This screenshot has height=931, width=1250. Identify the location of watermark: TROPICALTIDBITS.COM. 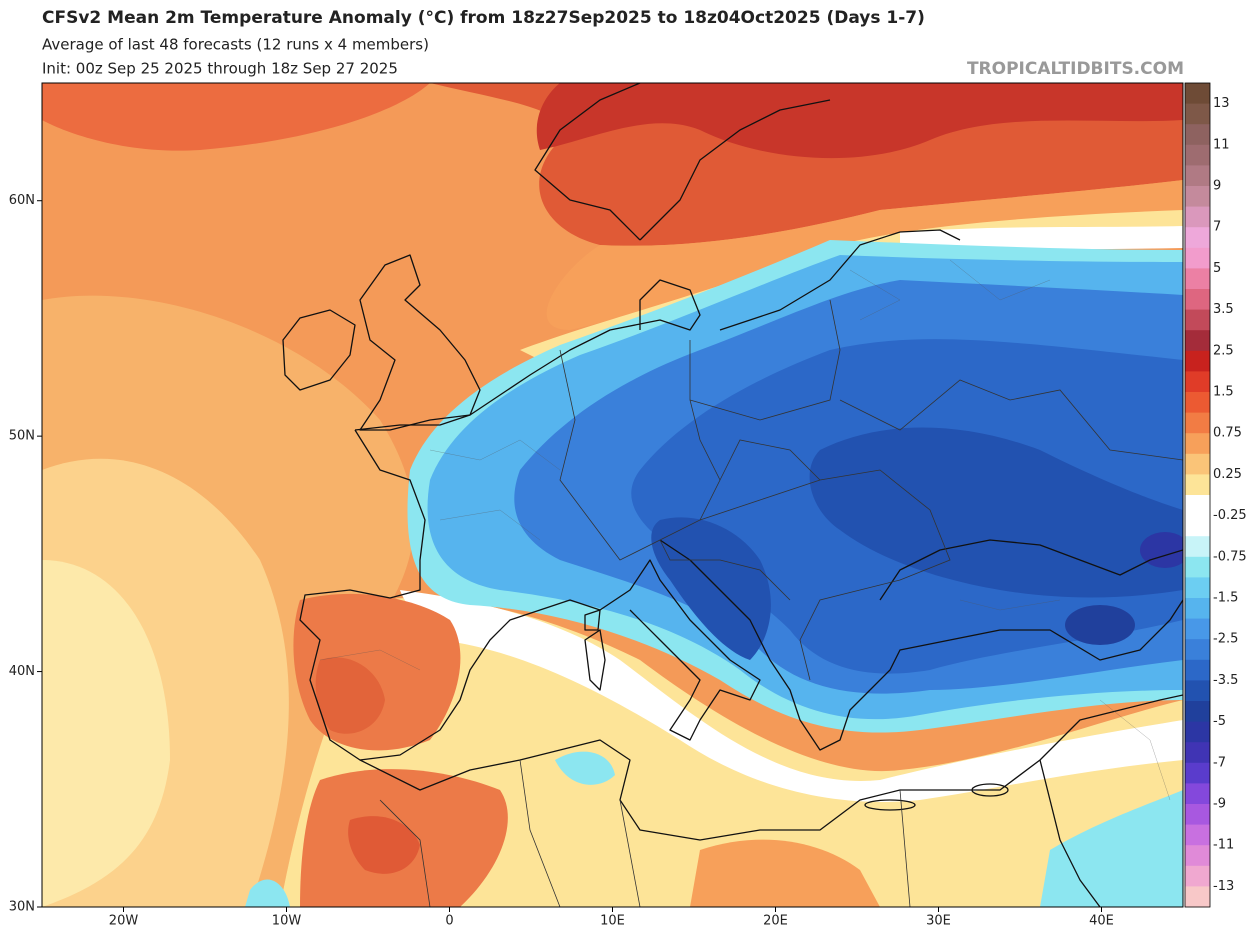
(1075, 69).